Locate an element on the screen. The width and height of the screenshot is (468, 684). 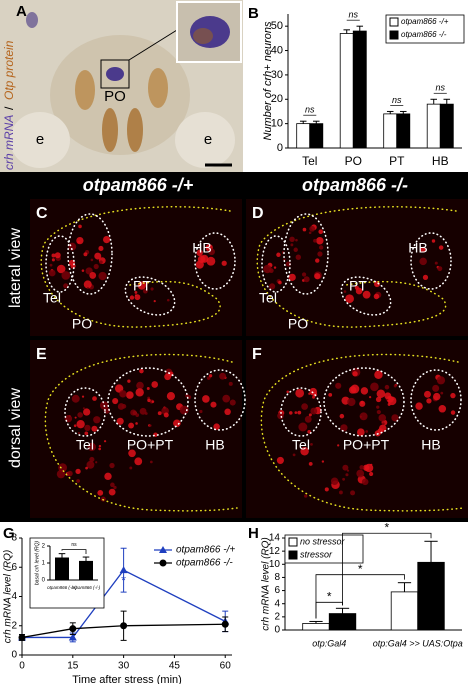
legend-label: otpam866 -/- is located at coordinates (204, 563).